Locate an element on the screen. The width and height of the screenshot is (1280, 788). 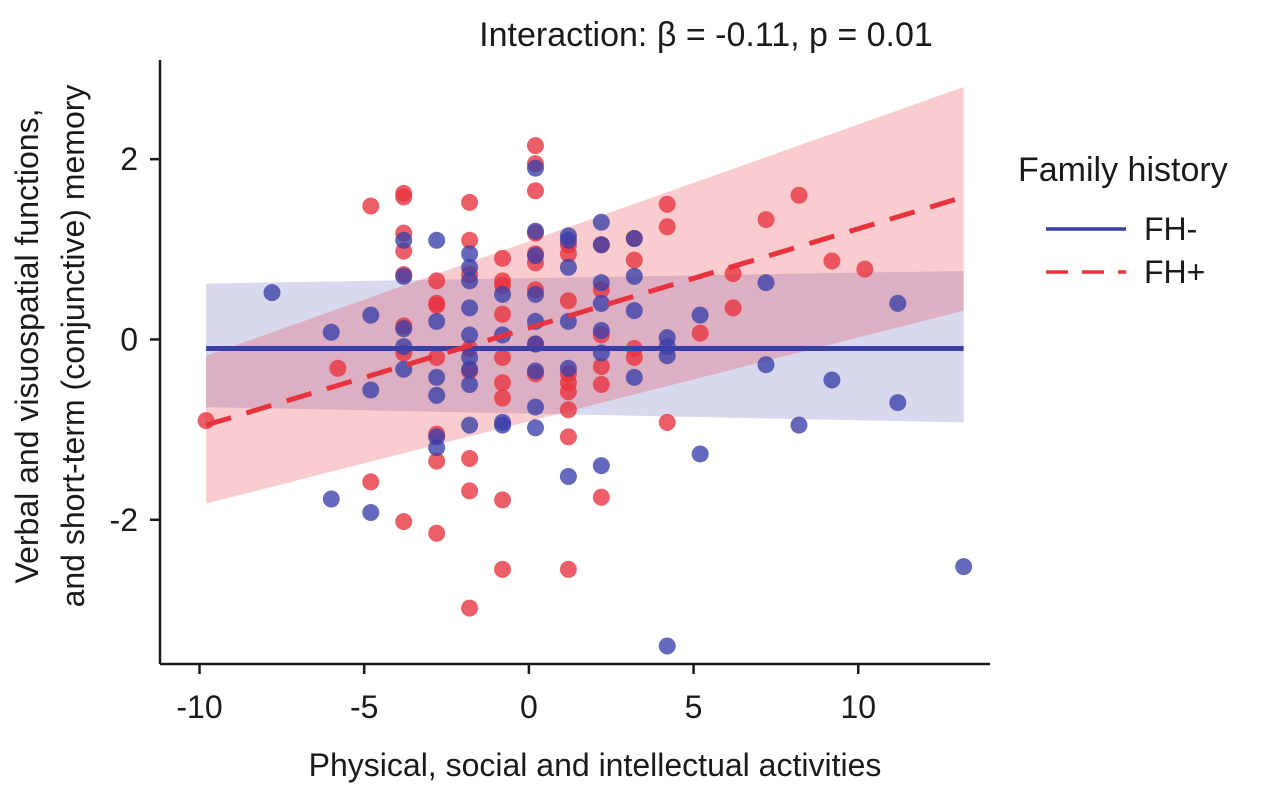
legend-title: Family history is located at coordinates (1123, 170).